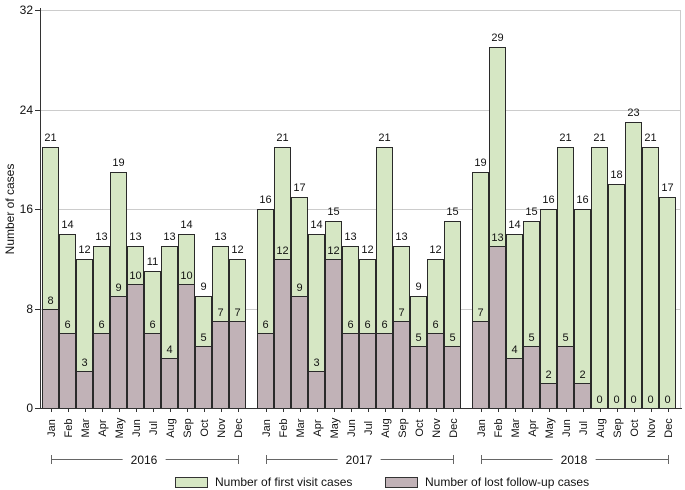 The width and height of the screenshot is (685, 490). I want to click on x-label-2016-Mar: Mar, so click(85, 428).